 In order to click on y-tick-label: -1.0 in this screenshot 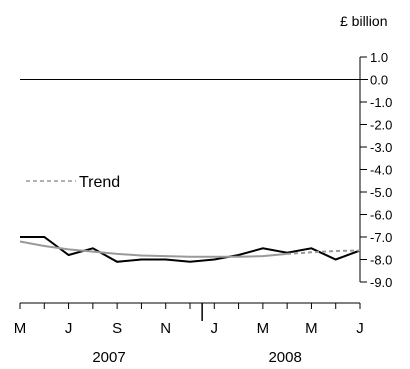, I will do `click(381, 102)`.